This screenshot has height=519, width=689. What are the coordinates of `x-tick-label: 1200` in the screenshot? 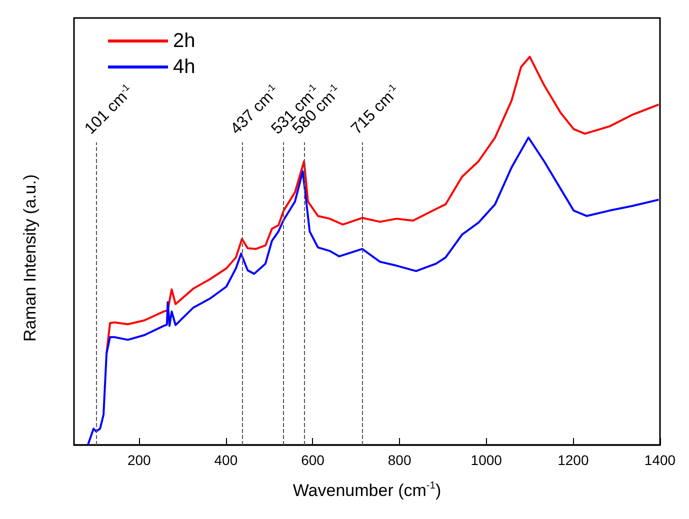 It's located at (573, 460).